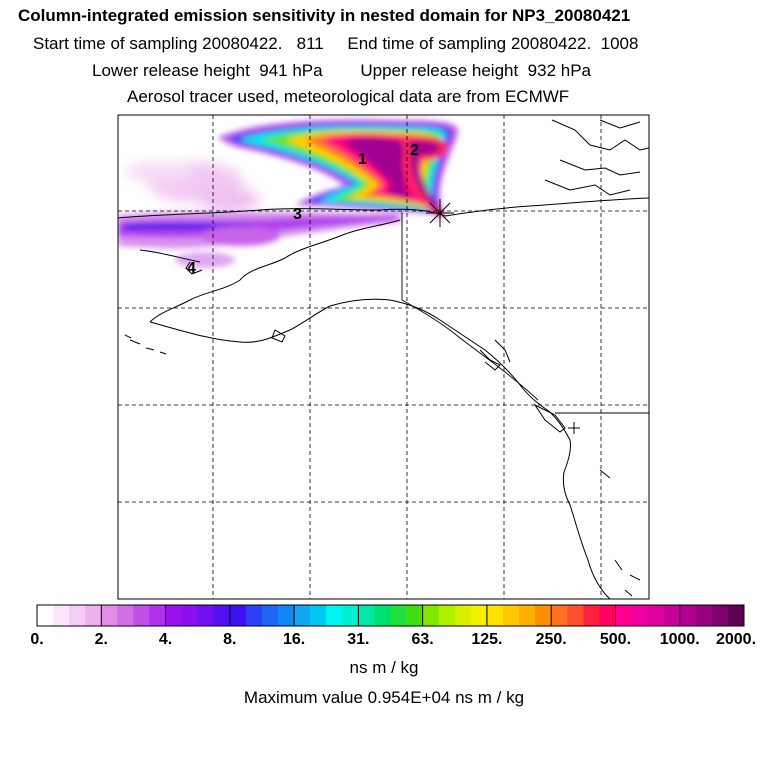 The image size is (768, 768). What do you see at coordinates (297, 214) in the screenshot?
I see `cluster-label-3: 3` at bounding box center [297, 214].